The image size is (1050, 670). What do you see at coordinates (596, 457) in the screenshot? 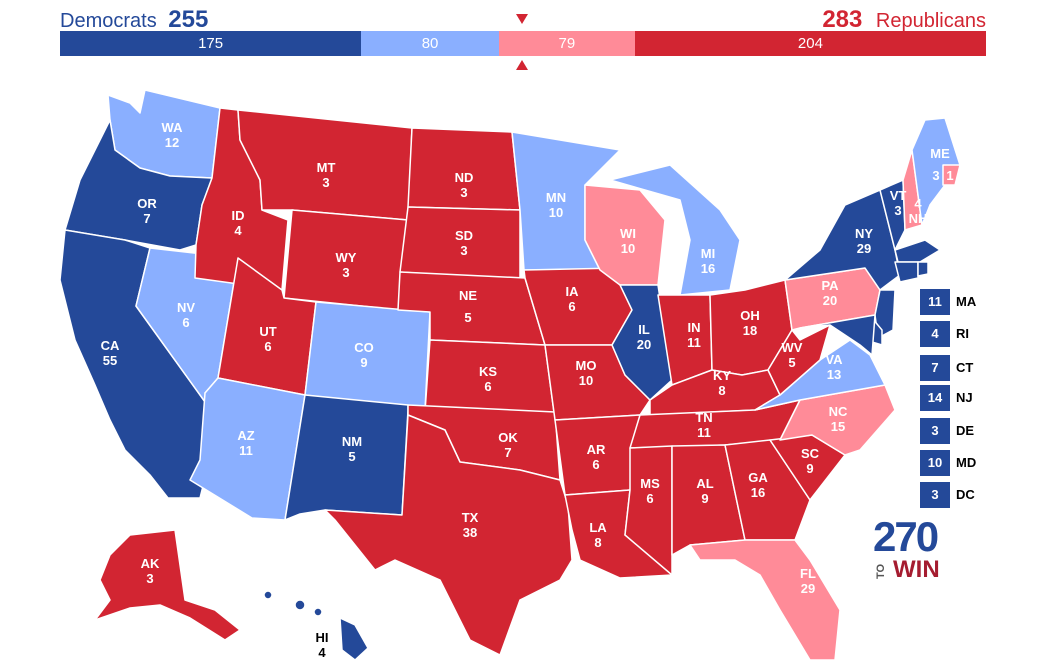
I see `label-ar: AR 6` at bounding box center [596, 457].